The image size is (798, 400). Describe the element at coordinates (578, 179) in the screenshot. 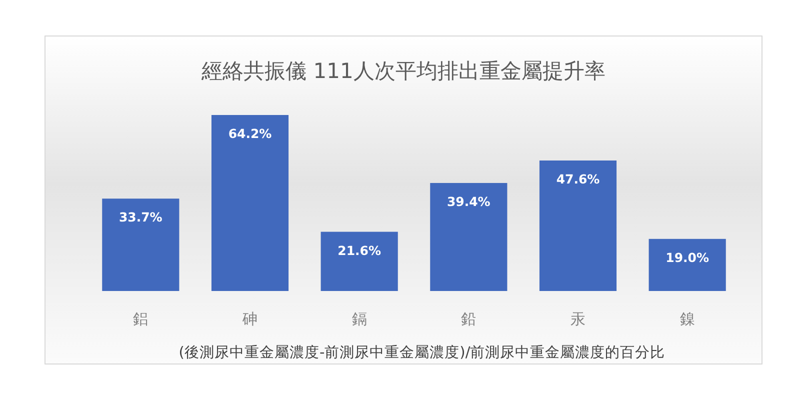

I see `data-label: 47.6%` at that location.